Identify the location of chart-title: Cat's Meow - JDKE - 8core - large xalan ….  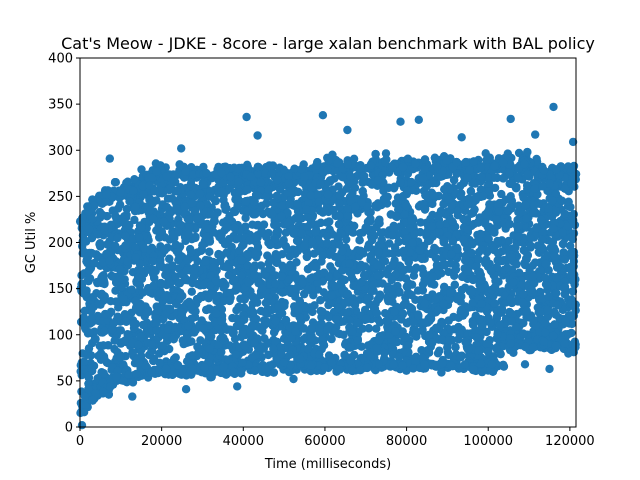
(328, 43).